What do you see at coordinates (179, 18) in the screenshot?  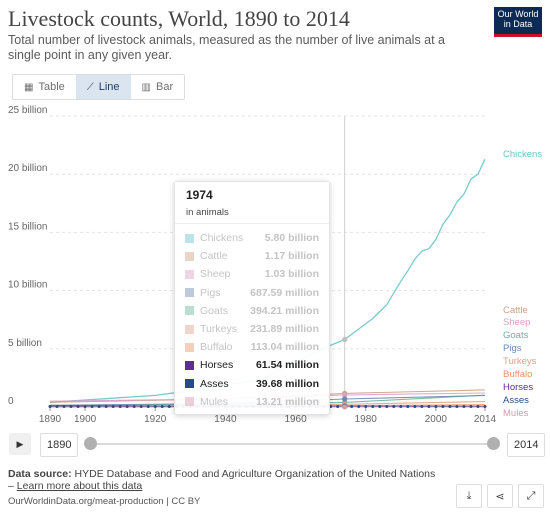 I see `chart-title: Livestock counts, World, 1890 to 2014` at bounding box center [179, 18].